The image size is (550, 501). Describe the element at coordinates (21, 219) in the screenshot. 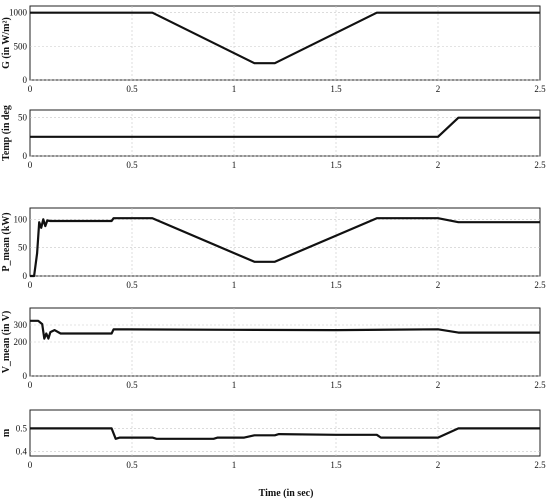

I see `y-tick-label: 100` at that location.